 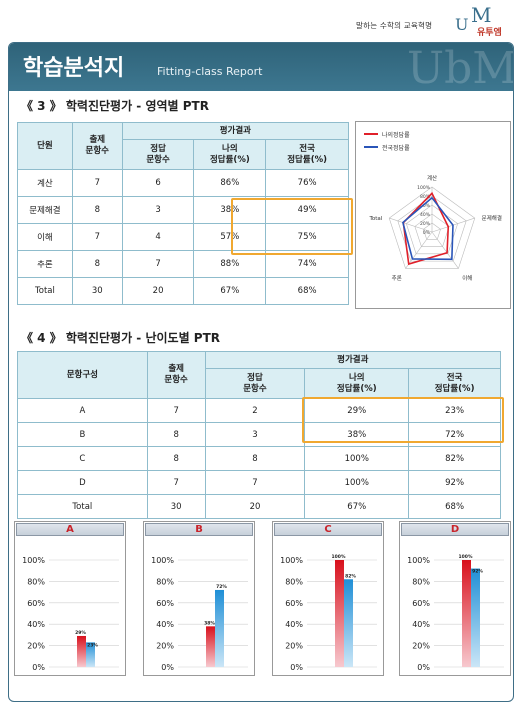 What do you see at coordinates (307, 237) in the screenshot?
I see `row-national: 75%` at bounding box center [307, 237].